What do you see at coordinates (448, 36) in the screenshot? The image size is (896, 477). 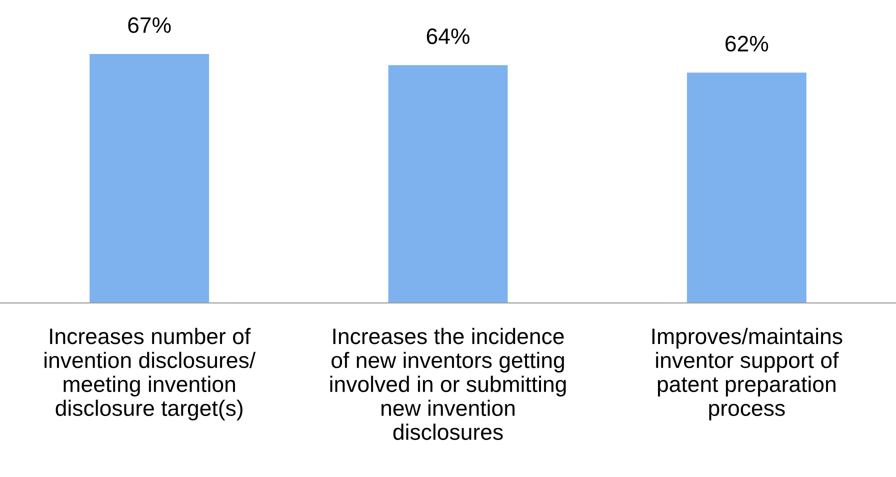 I see `data-label: 64%` at bounding box center [448, 36].